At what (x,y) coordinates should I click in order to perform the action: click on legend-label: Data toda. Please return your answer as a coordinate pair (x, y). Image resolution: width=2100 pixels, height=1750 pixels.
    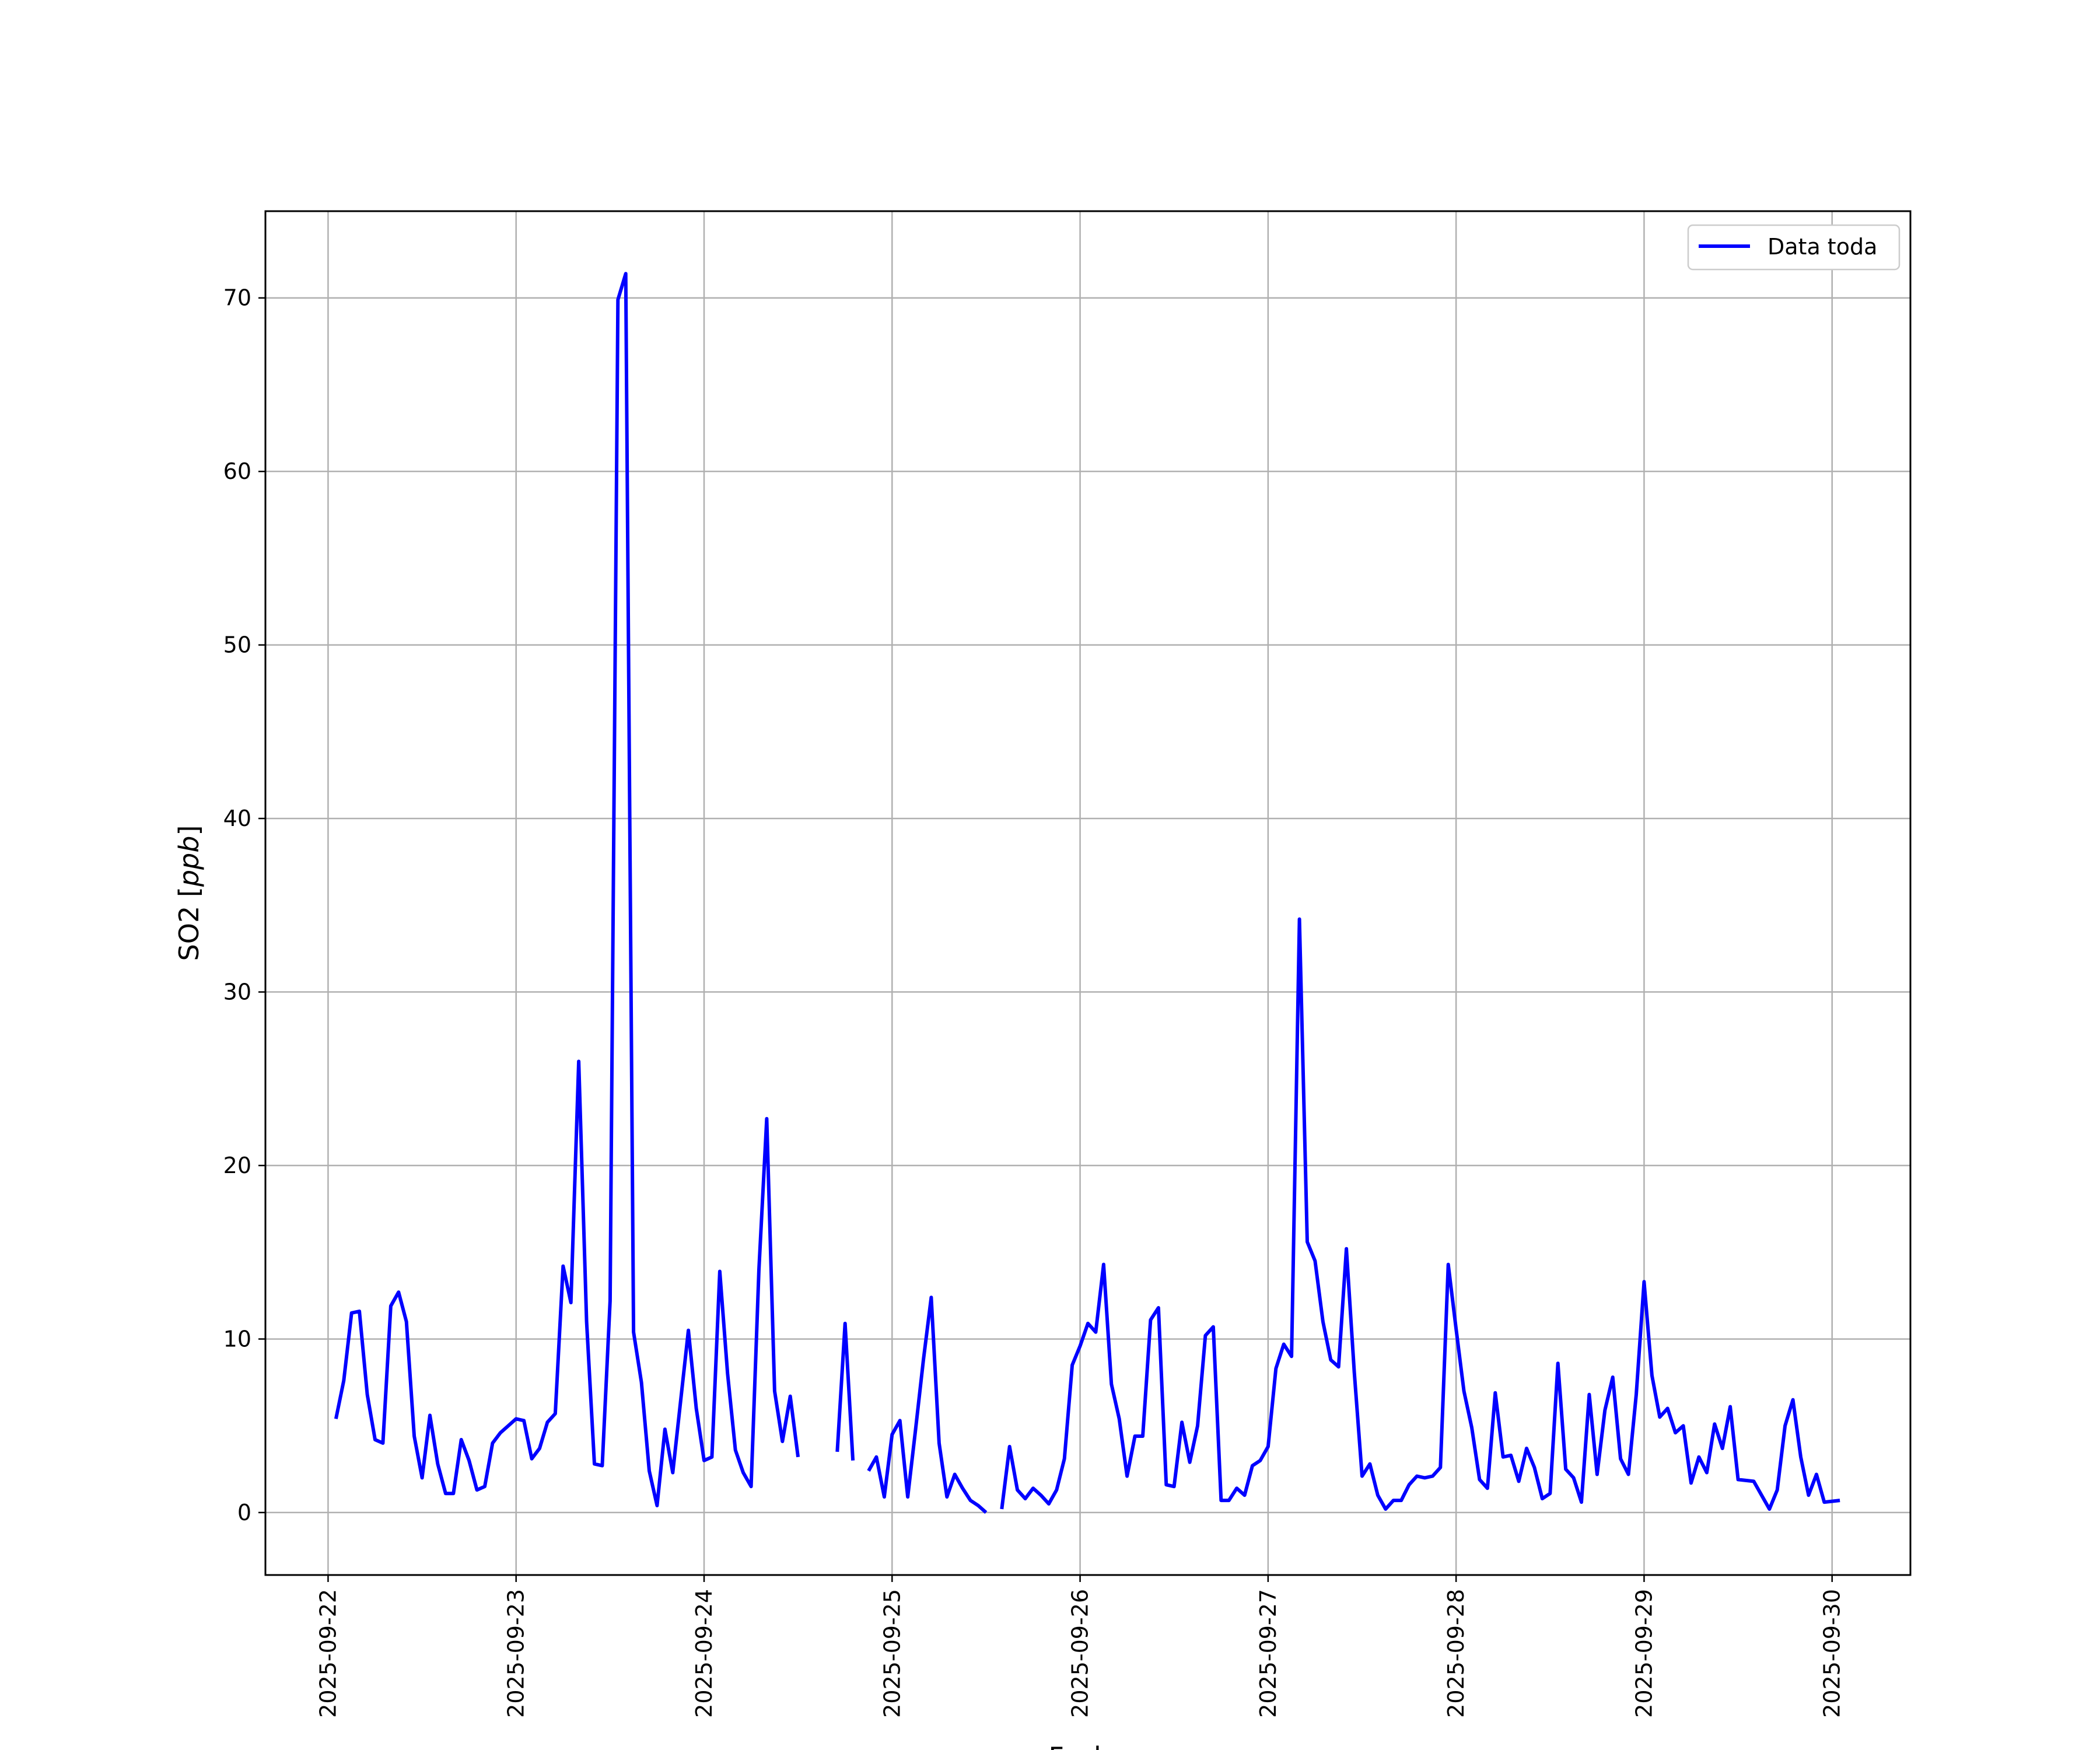
    Looking at the image, I should click on (1822, 247).